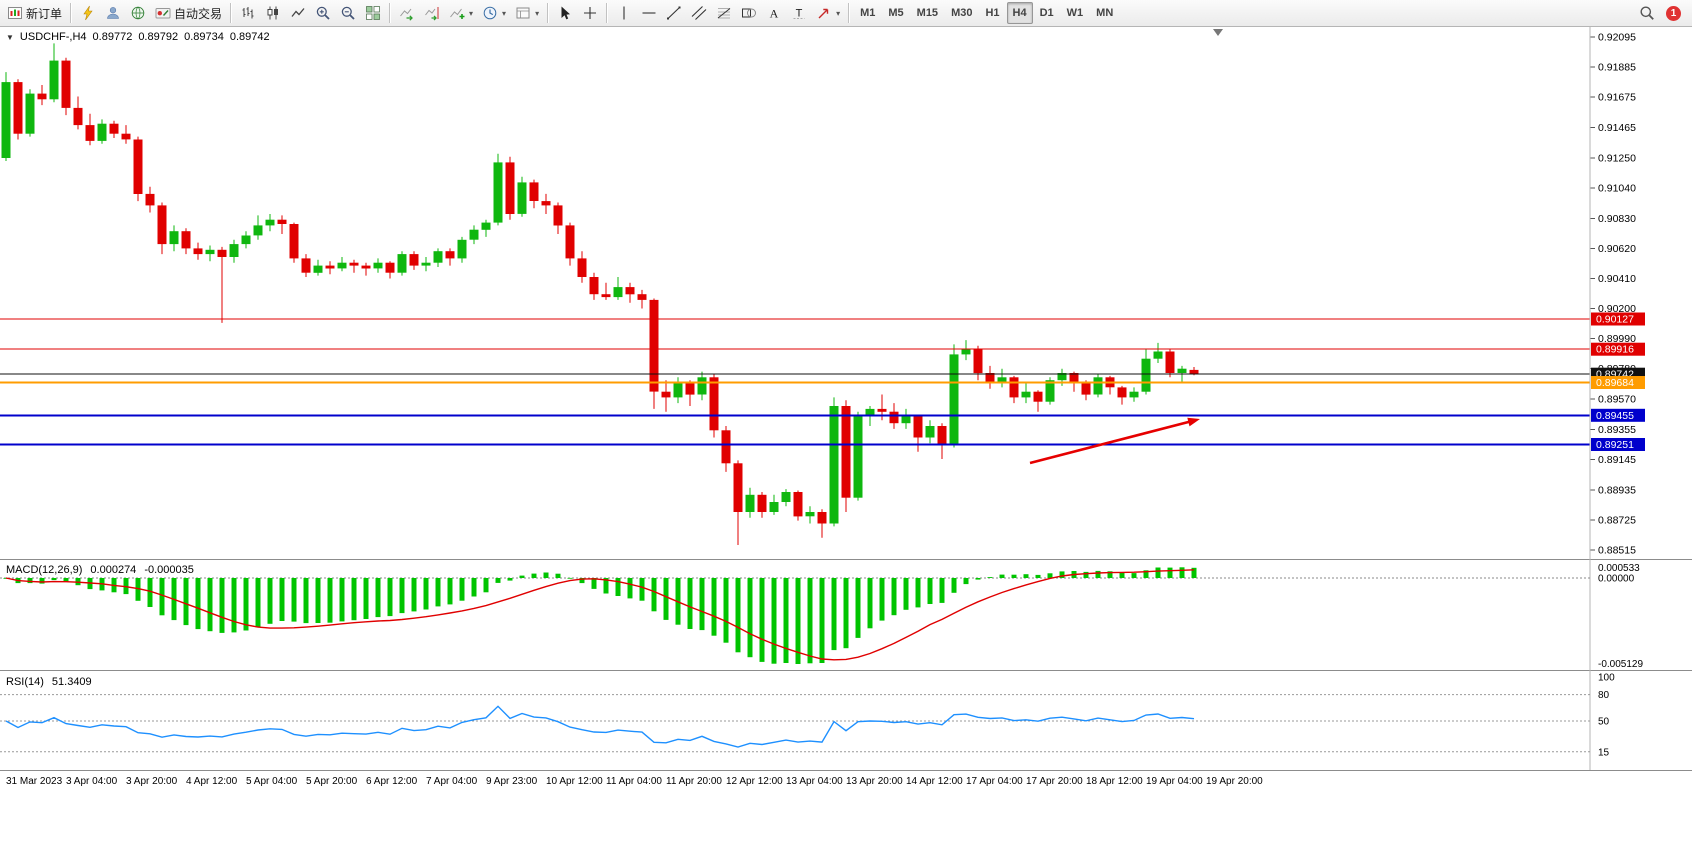 The width and height of the screenshot is (1692, 852). I want to click on time-scale, so click(795, 781).